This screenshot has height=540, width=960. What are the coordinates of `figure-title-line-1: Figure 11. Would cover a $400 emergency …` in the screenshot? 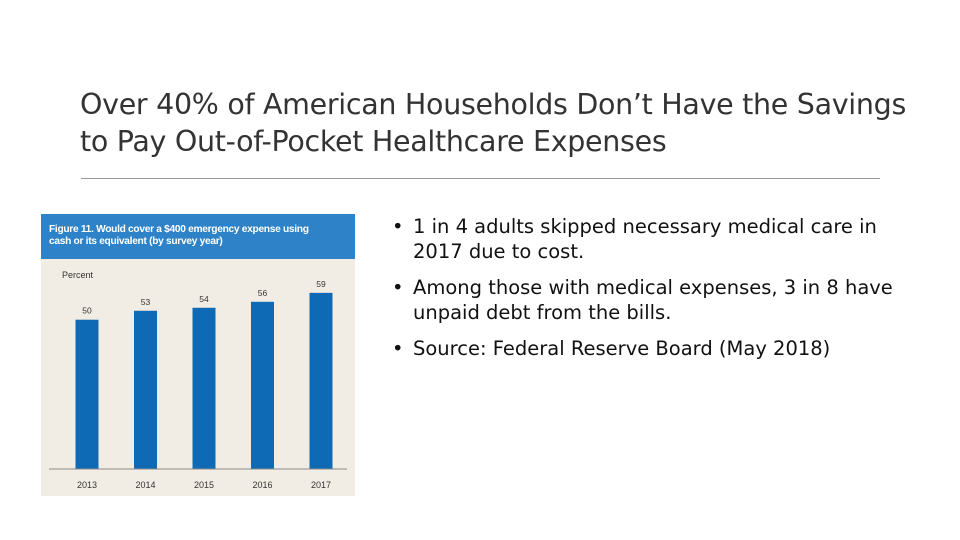 It's located at (179, 229).